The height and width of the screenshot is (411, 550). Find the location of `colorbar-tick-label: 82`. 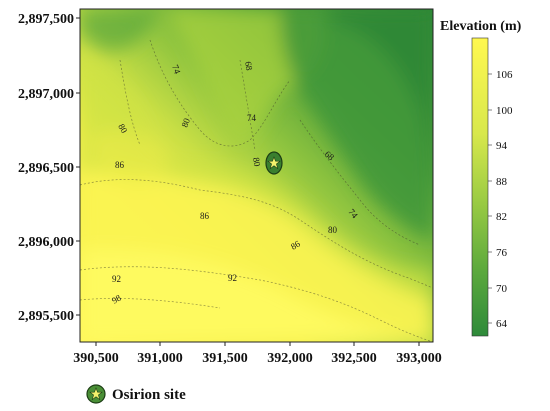

colorbar-tick-label: 82 is located at coordinates (501, 217).